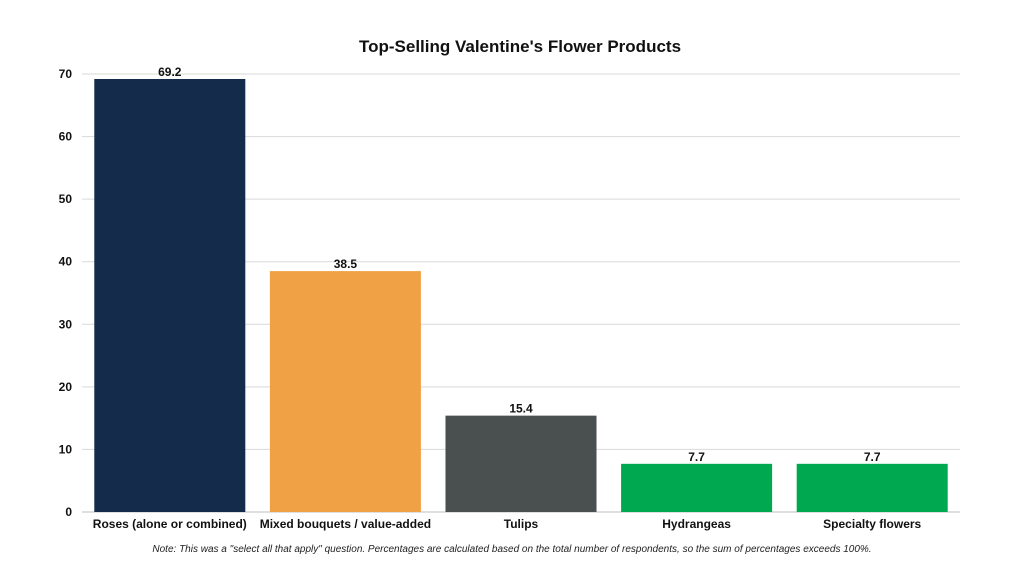 The height and width of the screenshot is (576, 1024). I want to click on value-label-3: 7.7, so click(696, 457).